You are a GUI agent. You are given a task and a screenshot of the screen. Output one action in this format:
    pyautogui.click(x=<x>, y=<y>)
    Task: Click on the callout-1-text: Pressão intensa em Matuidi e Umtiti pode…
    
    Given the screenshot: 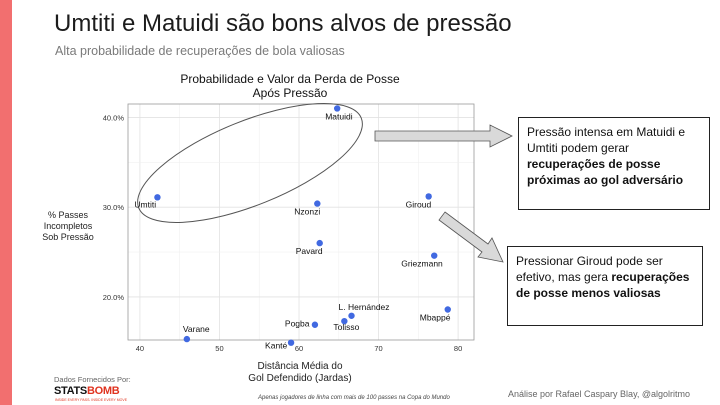 What is the action you would take?
    pyautogui.click(x=606, y=140)
    